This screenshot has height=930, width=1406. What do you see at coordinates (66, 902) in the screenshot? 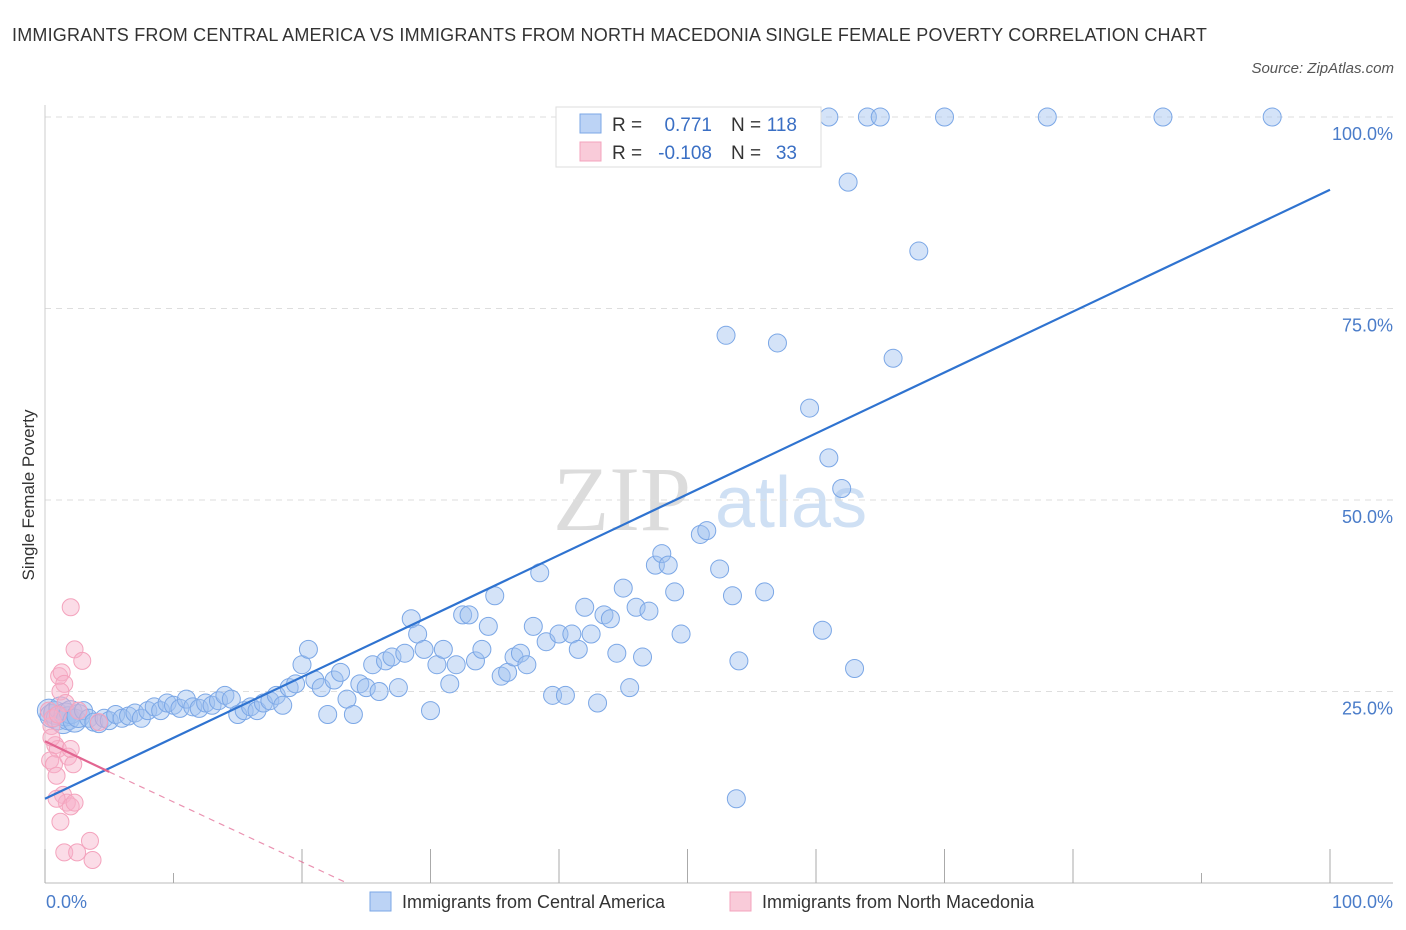
I see `x-tick-label-min: 0.0%` at bounding box center [66, 902].